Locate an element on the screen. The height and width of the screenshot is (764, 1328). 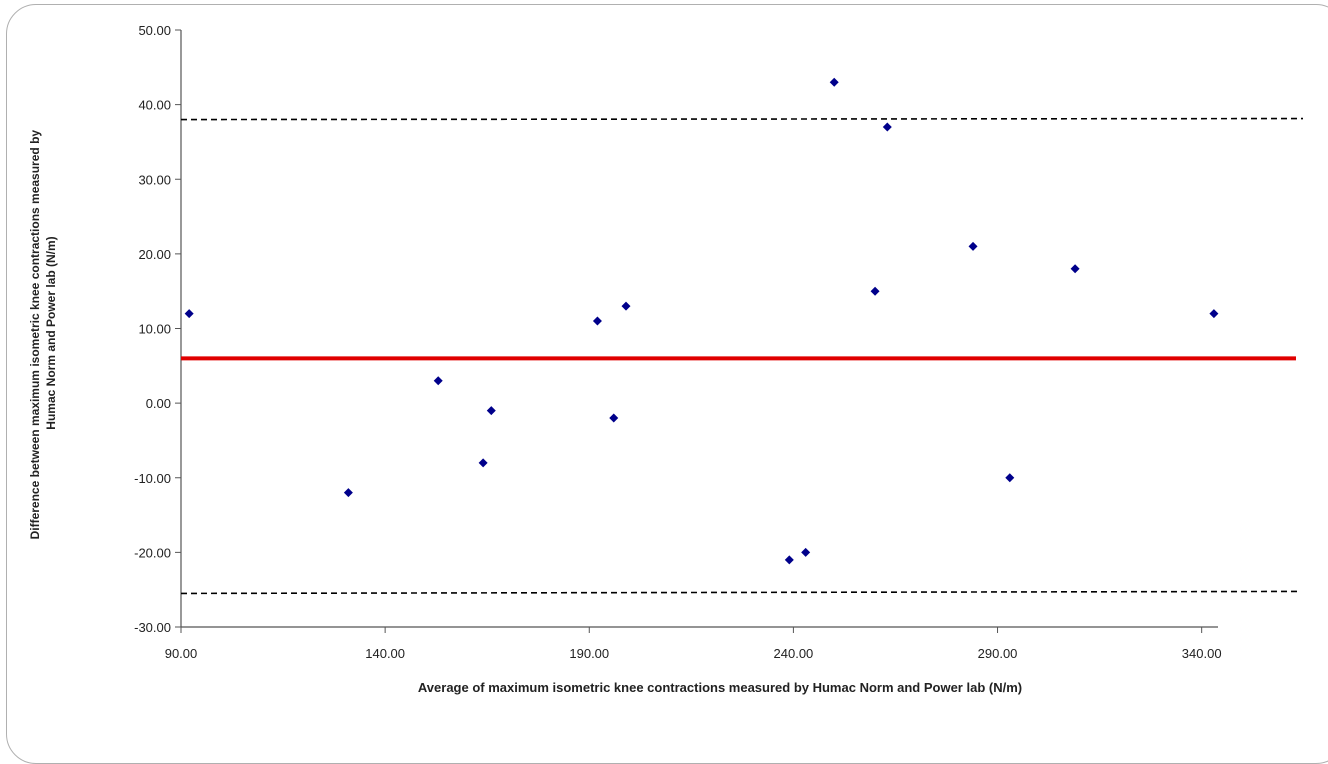
x-tick-label: 340.00 is located at coordinates (1202, 653).